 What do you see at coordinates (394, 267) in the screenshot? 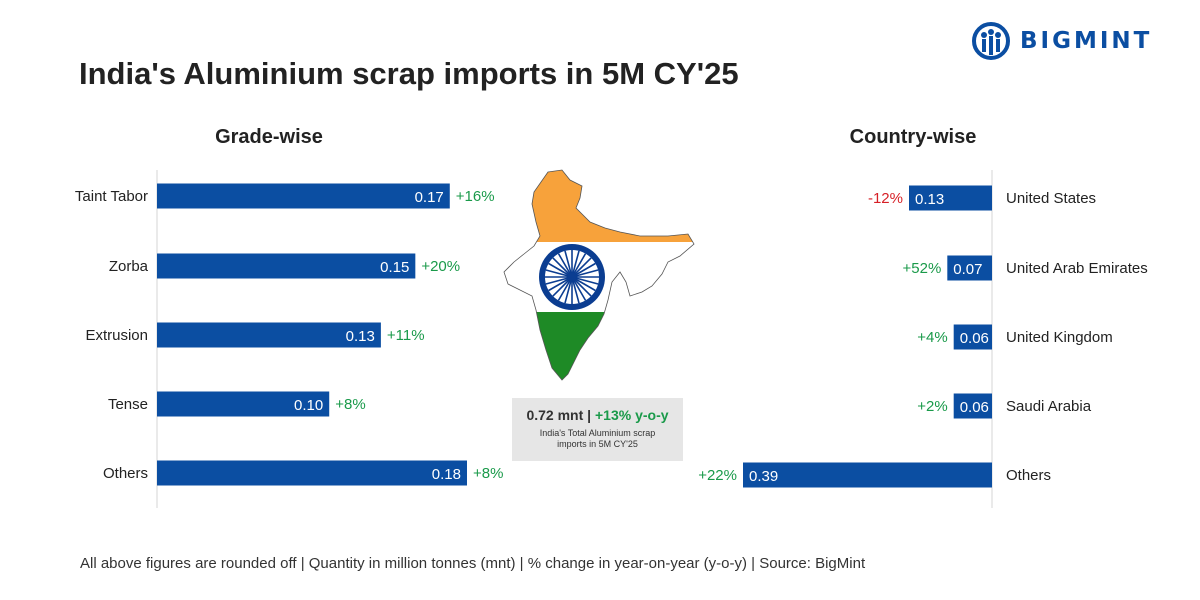
I see `grade-value-label: 0.15` at bounding box center [394, 267].